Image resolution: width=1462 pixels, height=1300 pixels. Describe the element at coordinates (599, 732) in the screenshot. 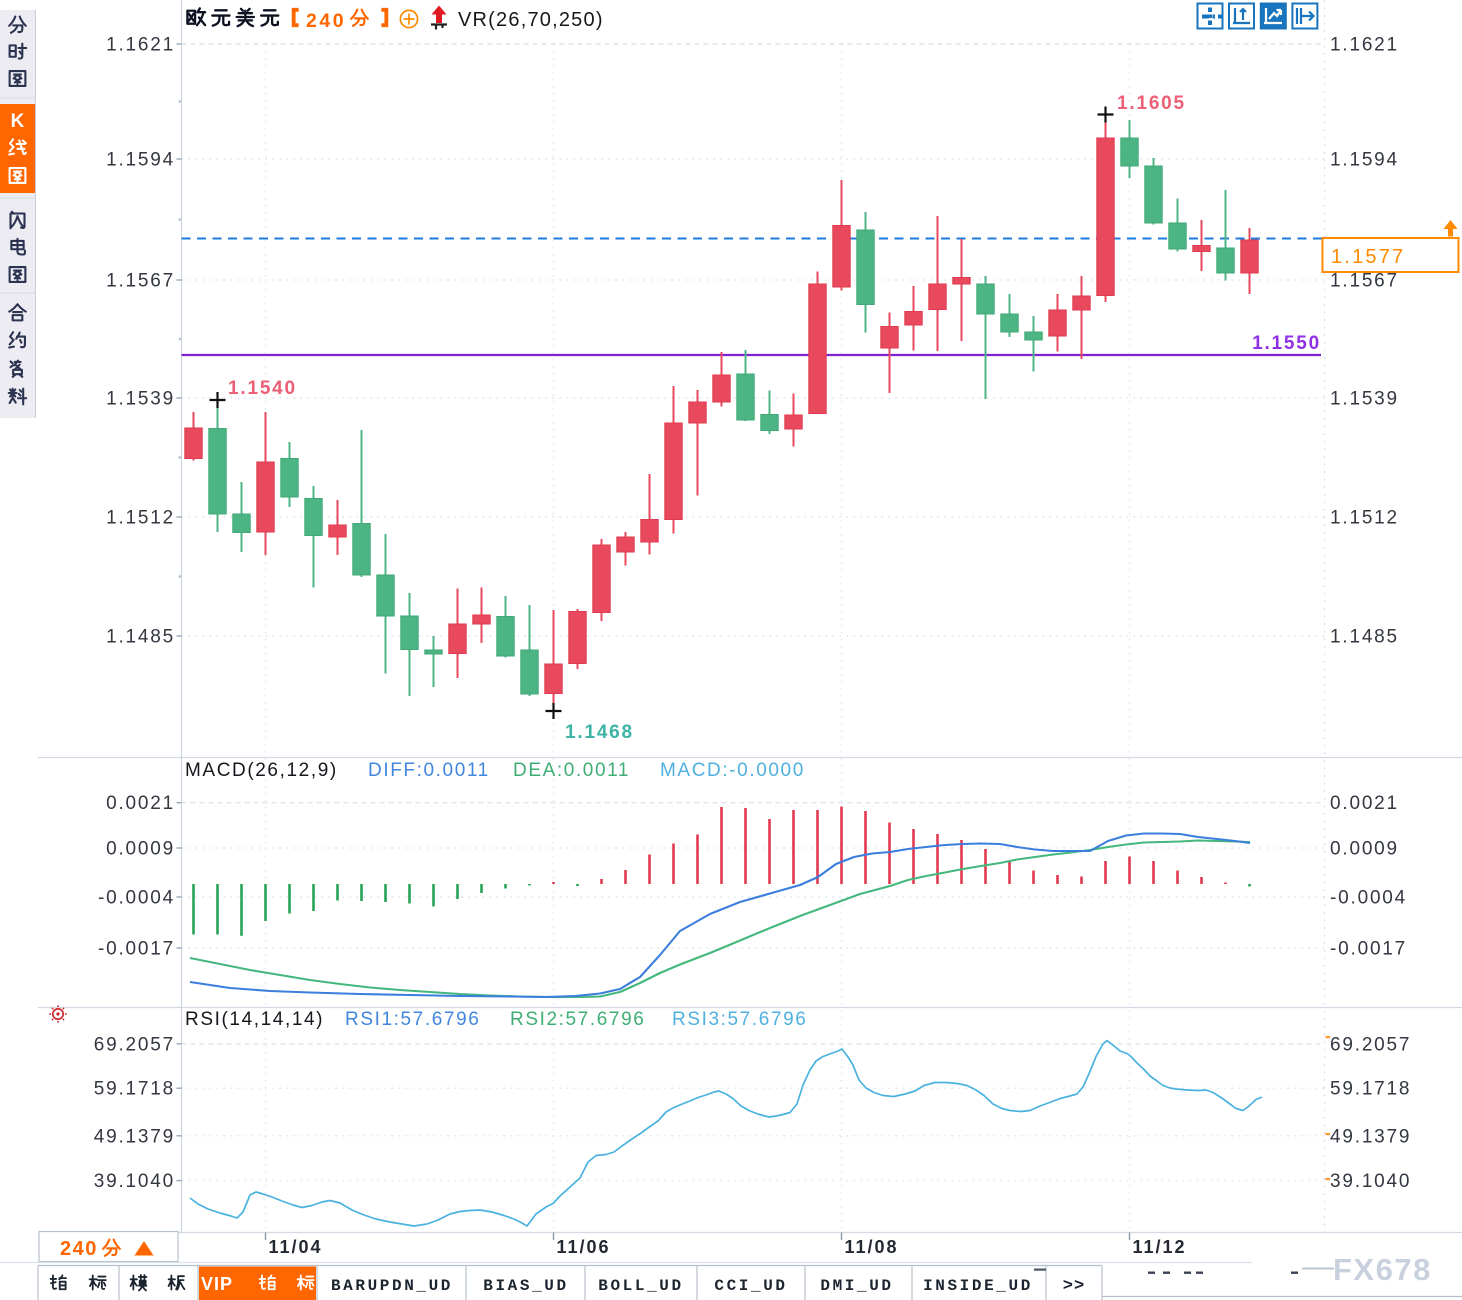

I see `svg-text: 1.1468` at that location.